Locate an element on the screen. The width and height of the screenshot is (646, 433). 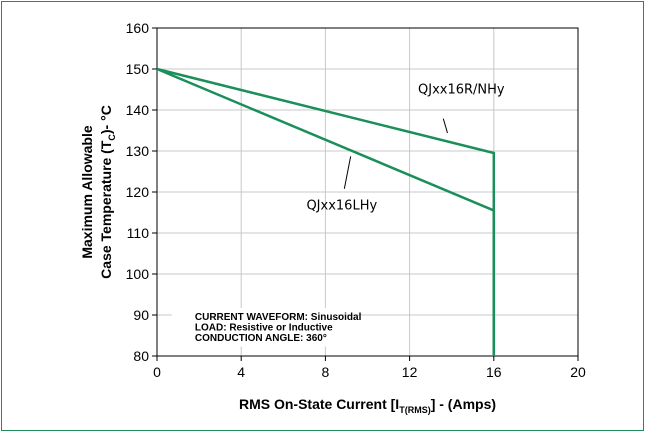
x-axis-title: RMS On-State Current [IT(RMS)] - (Amps) is located at coordinates (367, 405).